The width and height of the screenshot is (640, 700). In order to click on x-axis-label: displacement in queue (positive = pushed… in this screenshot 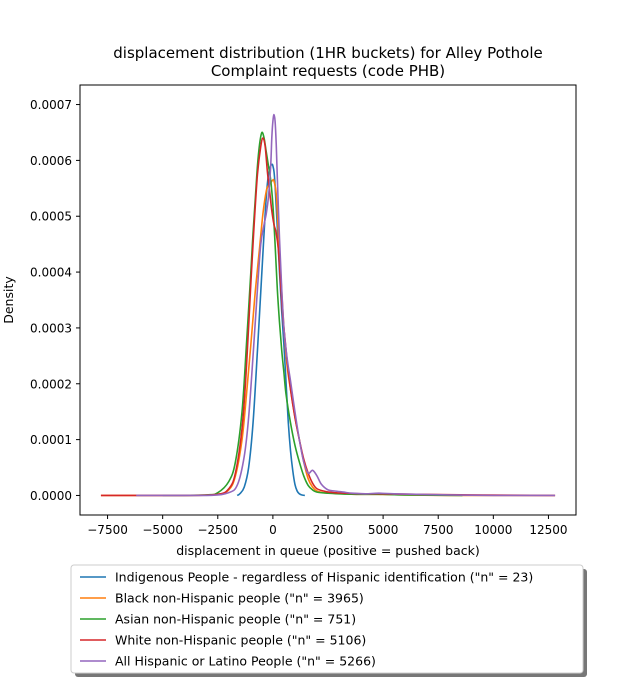, I will do `click(328, 550)`.